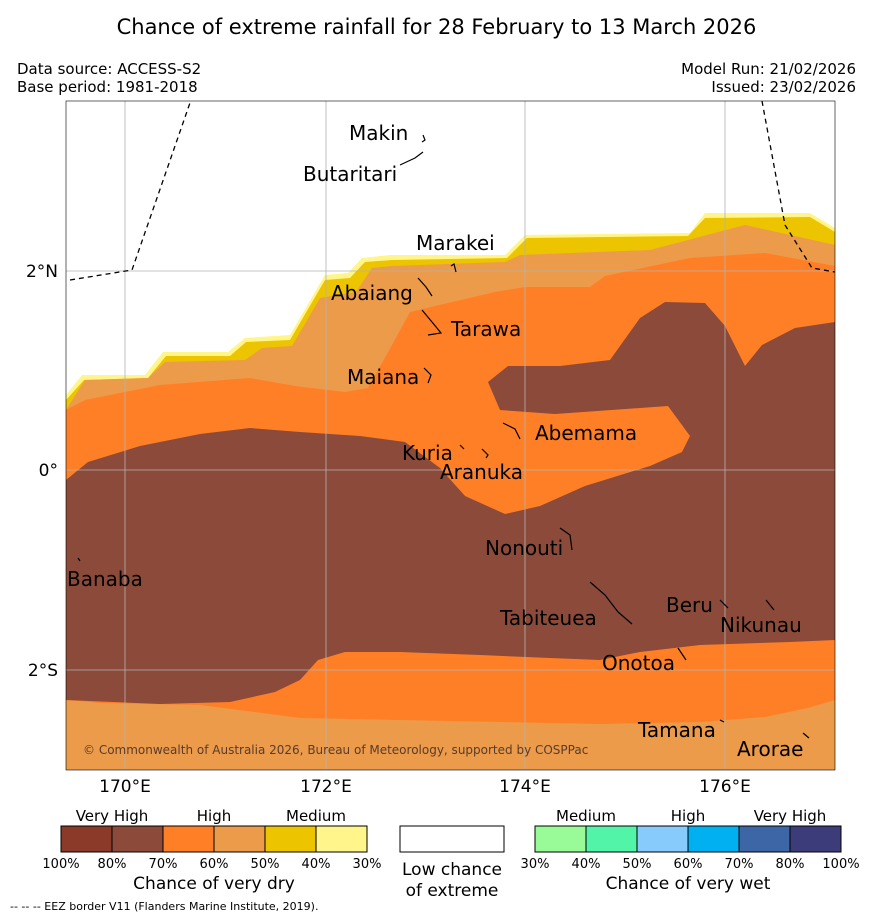  Describe the element at coordinates (548, 618) in the screenshot. I see `label-tabiteuea: Tabiteuea` at that location.